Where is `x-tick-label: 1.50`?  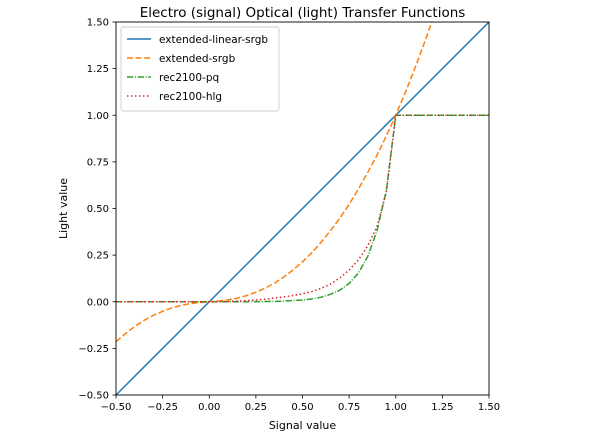 x-tick-label: 1.50 is located at coordinates (489, 407).